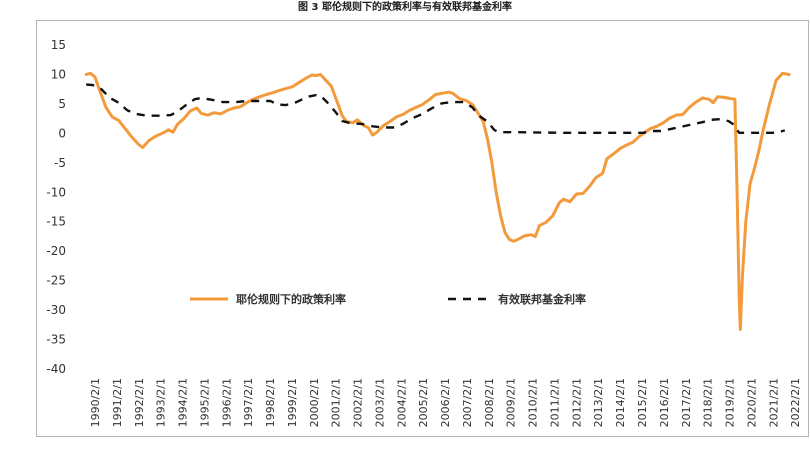 The width and height of the screenshot is (810, 451). What do you see at coordinates (314, 402) in the screenshot?
I see `x-tick-label: 2000/2/1` at bounding box center [314, 402].